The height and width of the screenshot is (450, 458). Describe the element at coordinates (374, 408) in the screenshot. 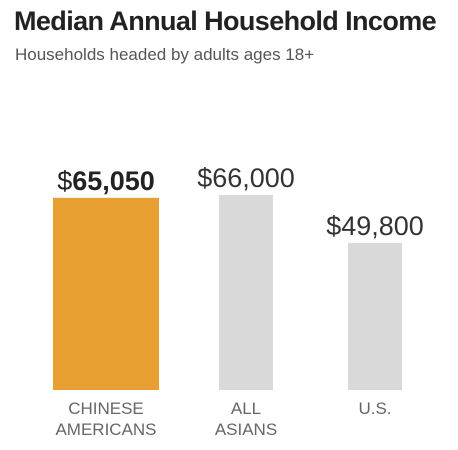

I see `category-label-2-0: U.S.` at that location.